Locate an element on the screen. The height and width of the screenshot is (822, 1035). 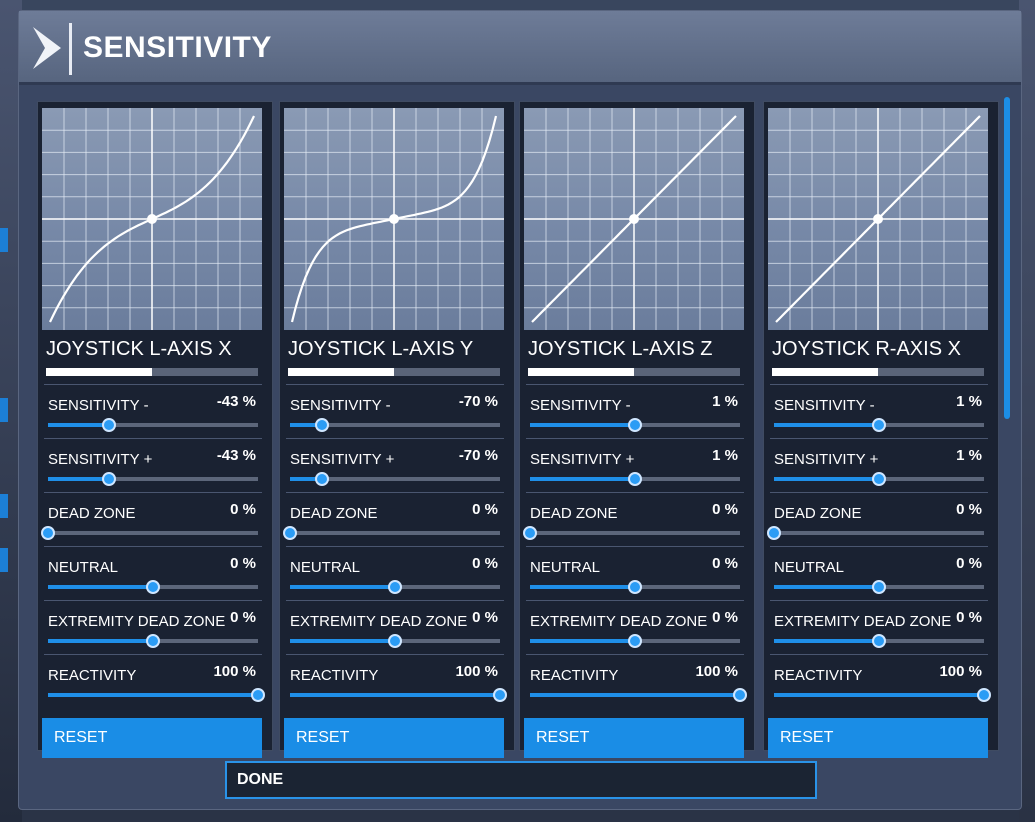
chevron-right-icon is located at coordinates (47, 48).